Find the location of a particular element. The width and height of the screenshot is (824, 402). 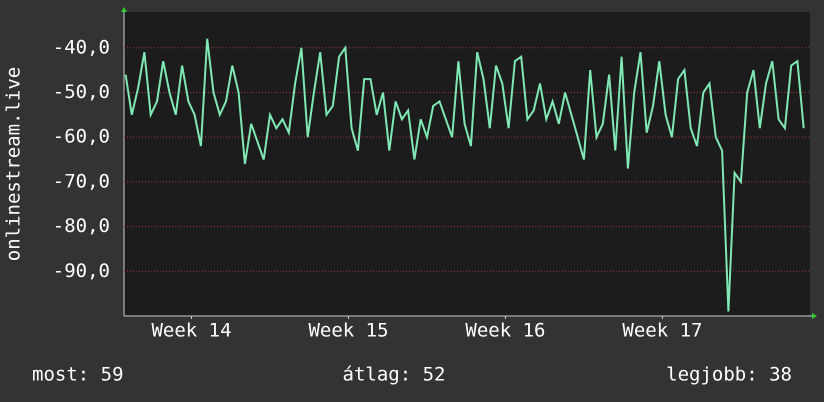

y-tick-label: -50,0 is located at coordinates (81, 92).